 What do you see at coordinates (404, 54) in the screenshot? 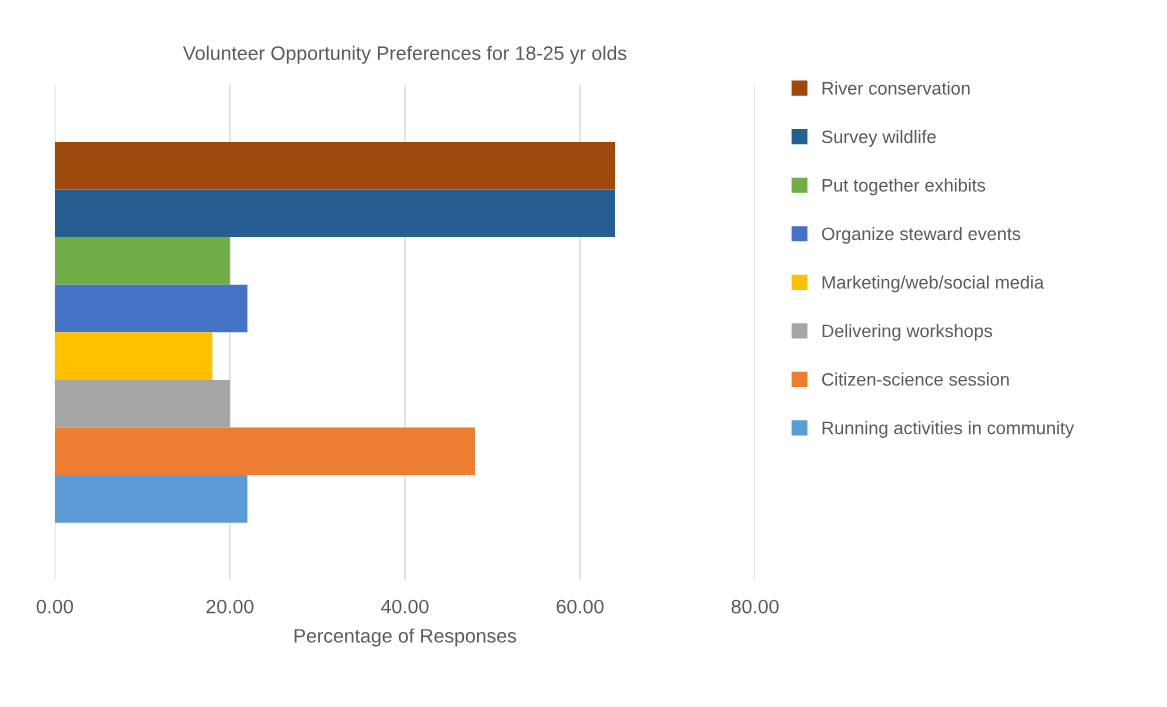
I see `chart-title: Volunteer Opportunity Preferences for 18-25 yr olds` at bounding box center [404, 54].